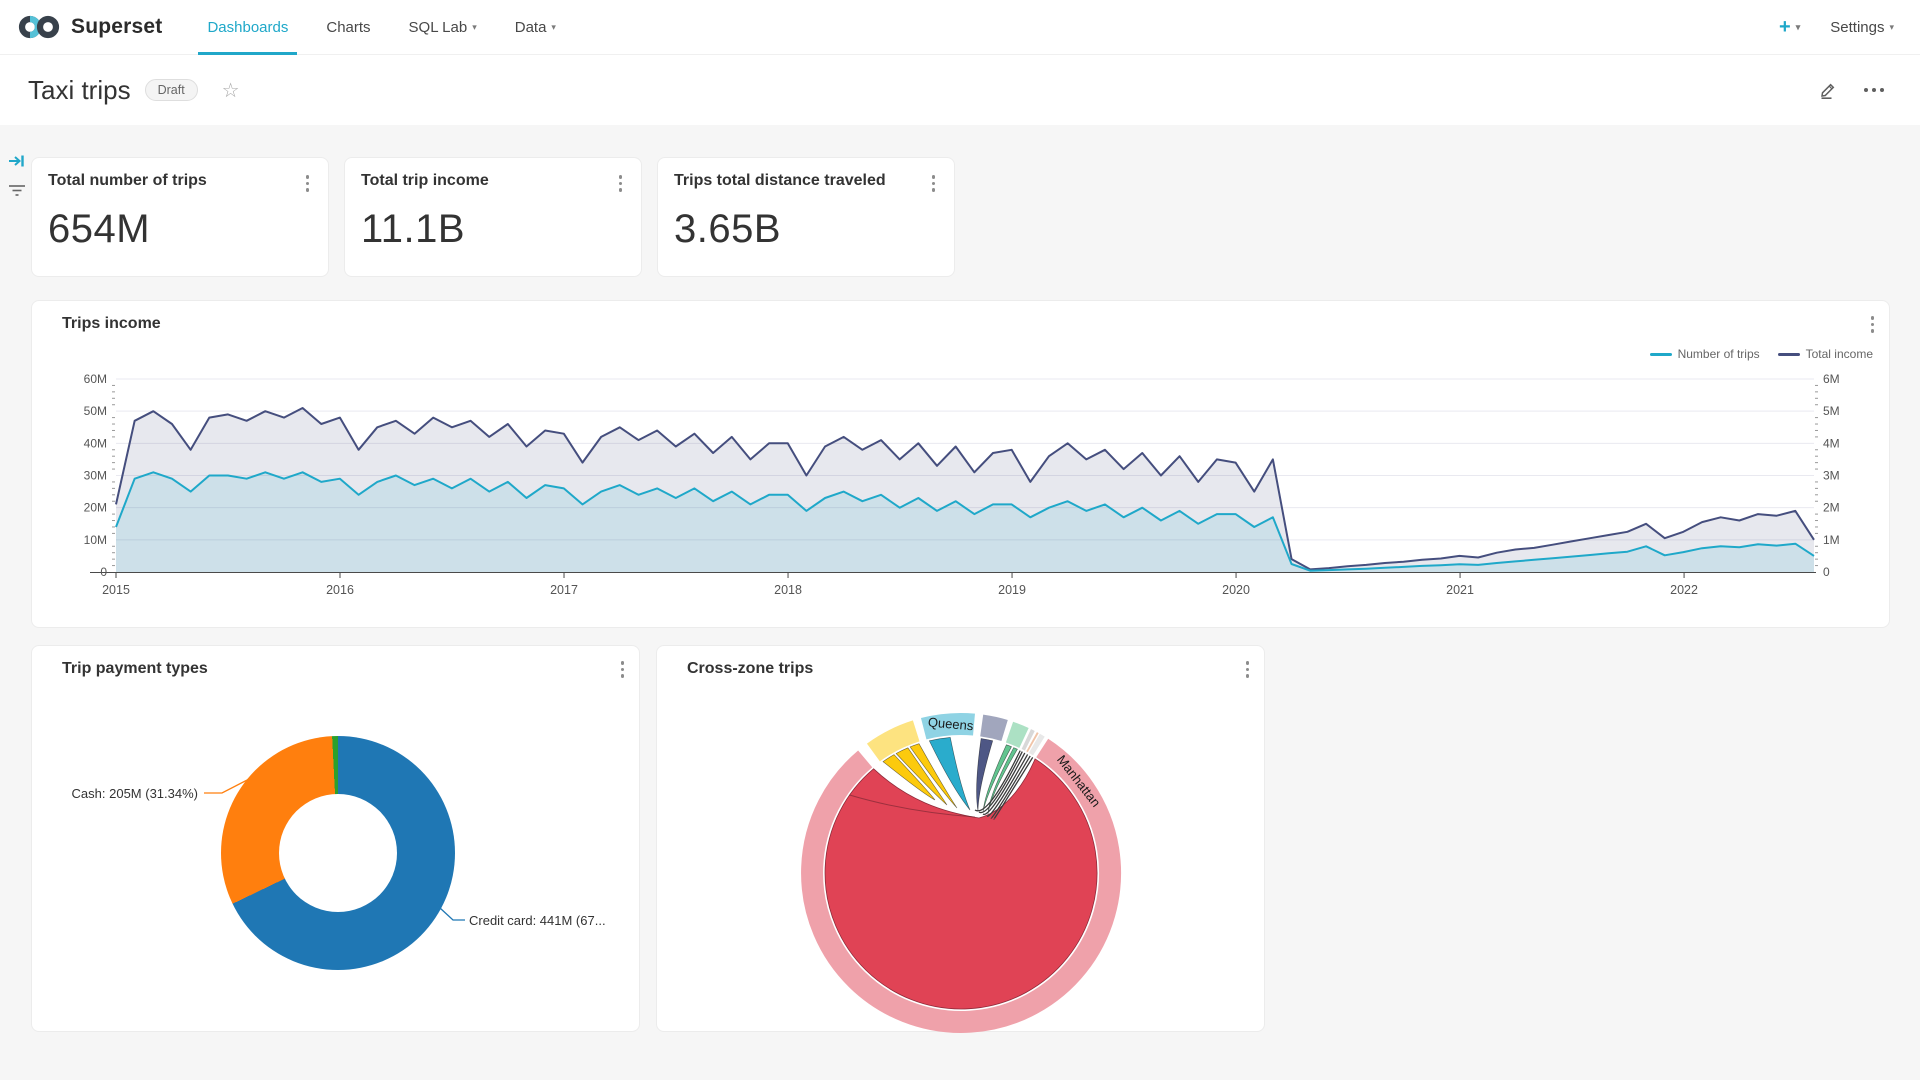  Describe the element at coordinates (1831, 476) in the screenshot. I see `y-axis-right-tick-label: 3M` at that location.